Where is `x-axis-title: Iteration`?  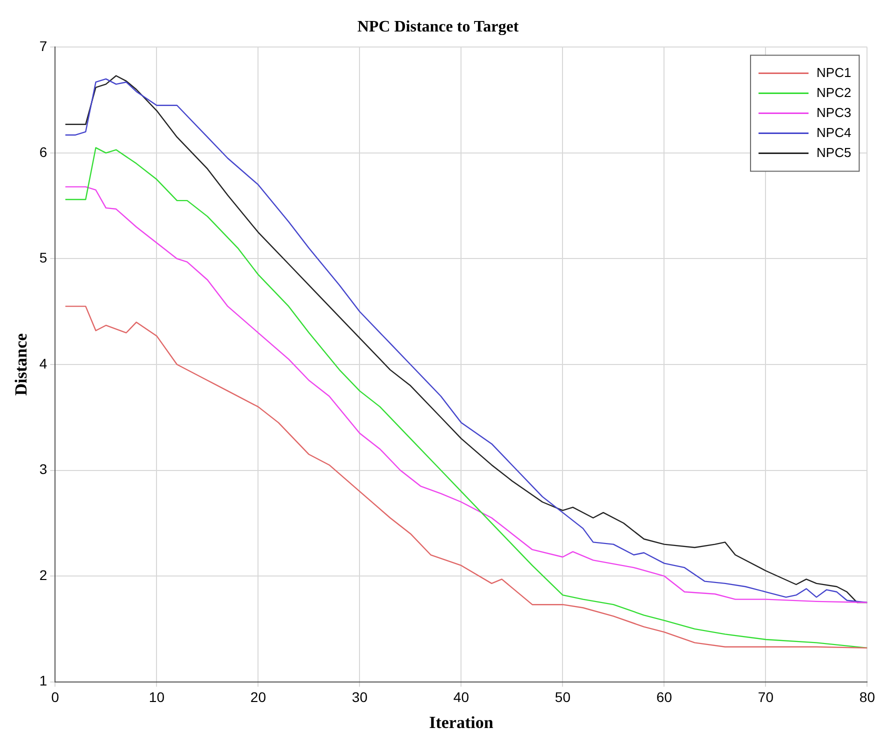
x-axis-title: Iteration is located at coordinates (461, 722).